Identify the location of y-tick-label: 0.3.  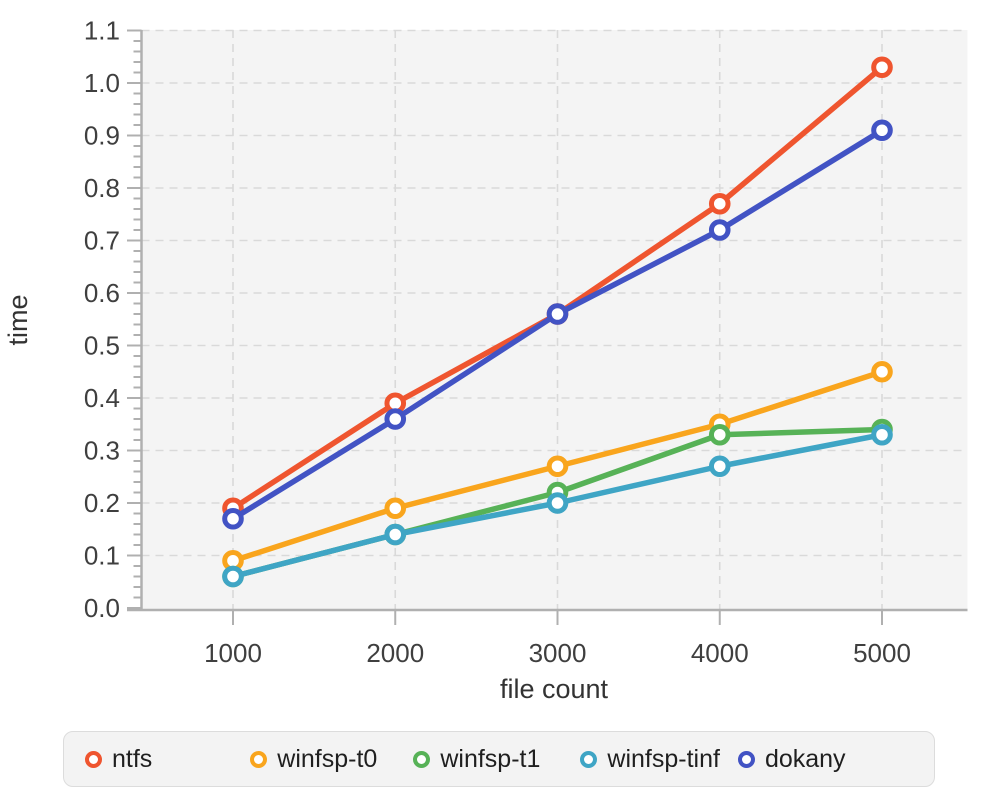
(102, 451).